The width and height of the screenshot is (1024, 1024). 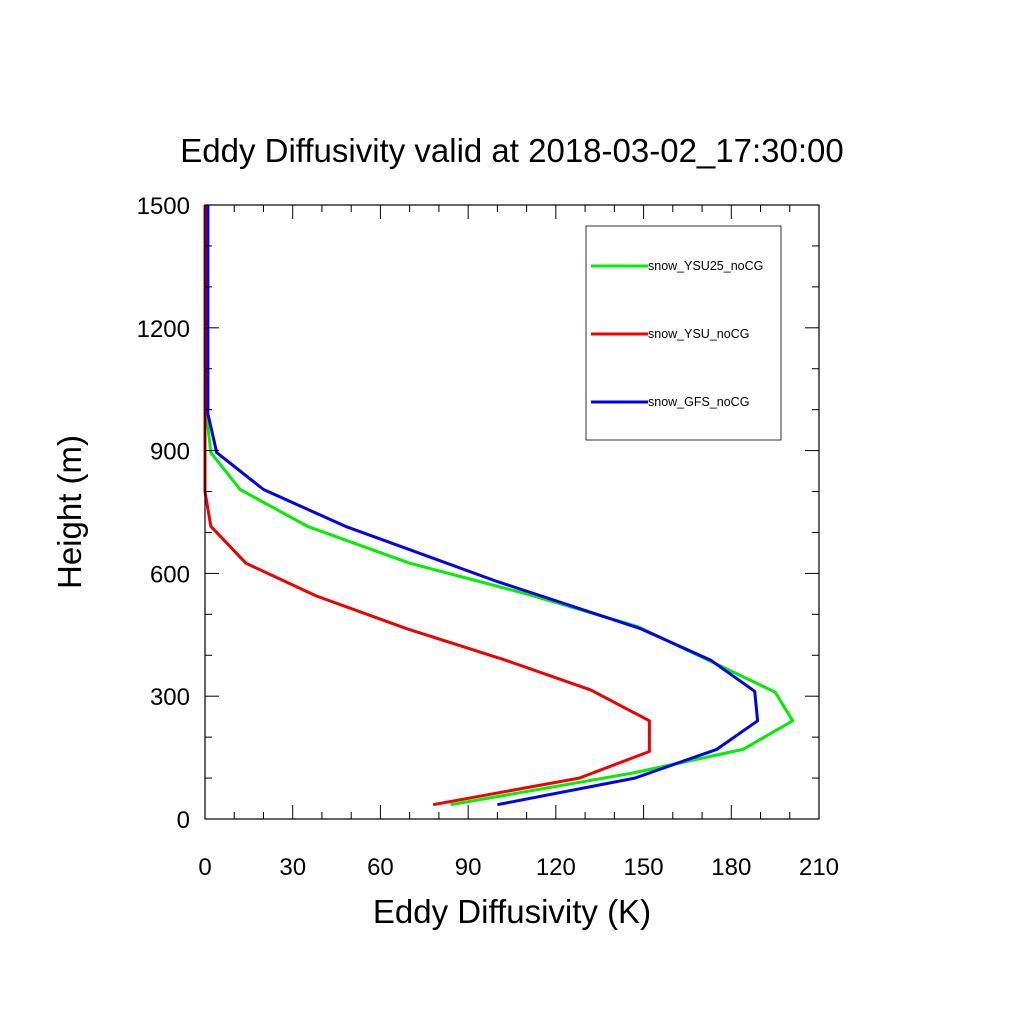 What do you see at coordinates (698, 402) in the screenshot?
I see `legend-label-snow_GFS_noCG: snow_GFS_noCG` at bounding box center [698, 402].